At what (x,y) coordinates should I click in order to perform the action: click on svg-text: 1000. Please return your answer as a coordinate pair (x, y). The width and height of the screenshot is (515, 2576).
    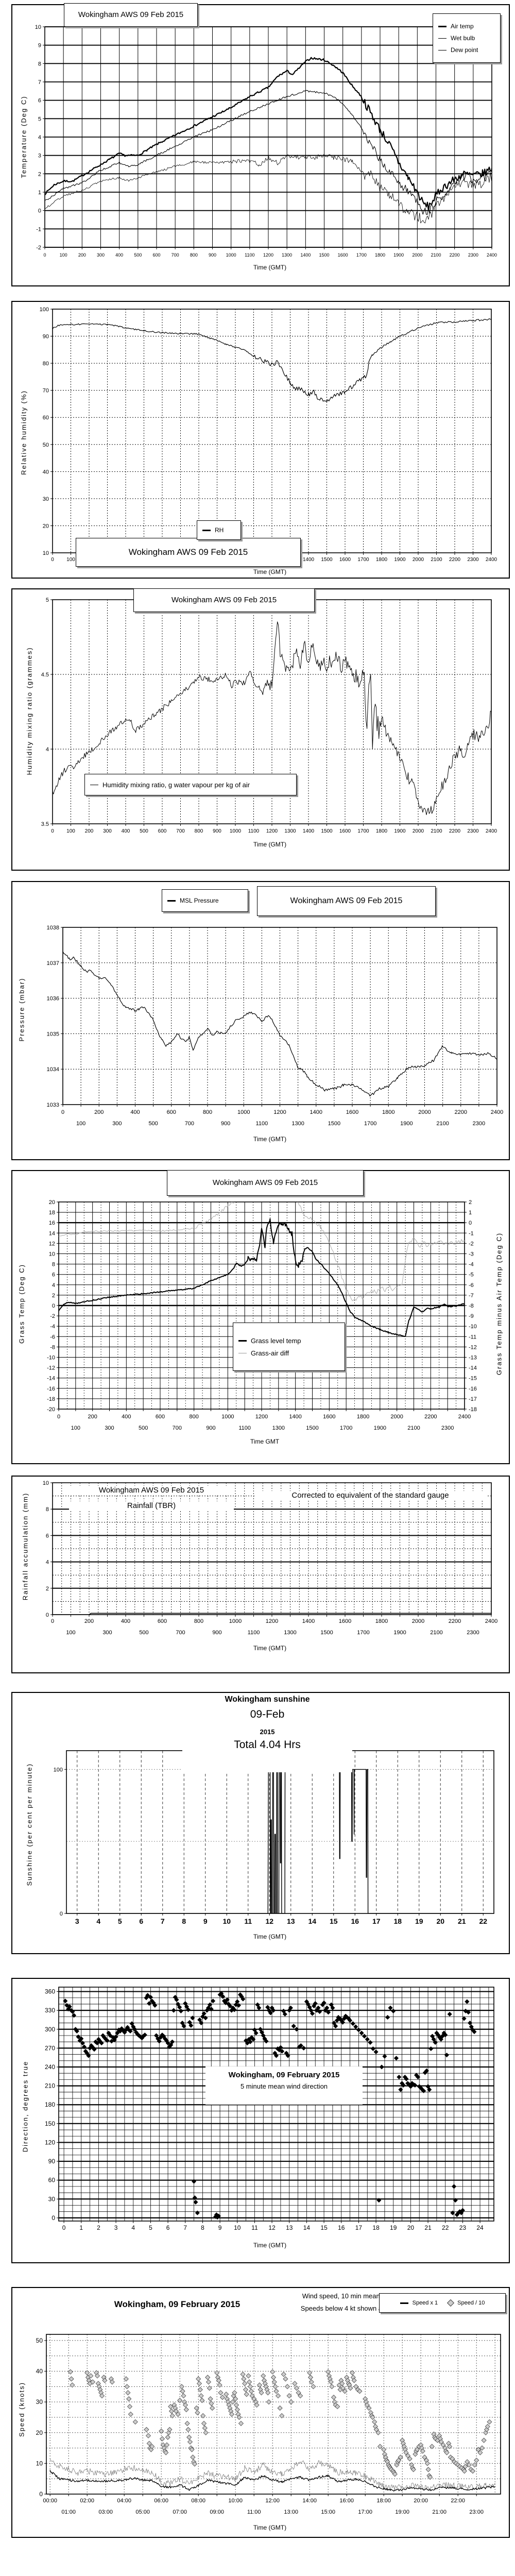
    Looking at the image, I should click on (243, 1112).